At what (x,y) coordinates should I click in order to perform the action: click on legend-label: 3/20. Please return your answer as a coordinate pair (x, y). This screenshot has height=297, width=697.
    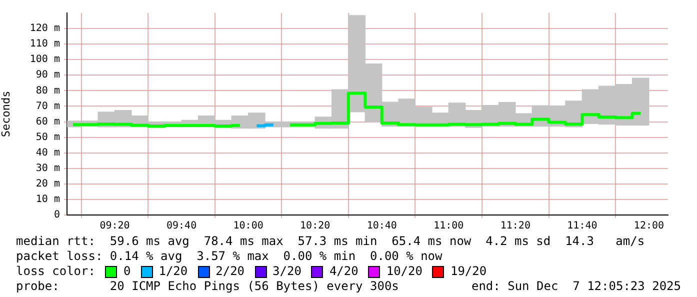
    Looking at the image, I should click on (287, 271).